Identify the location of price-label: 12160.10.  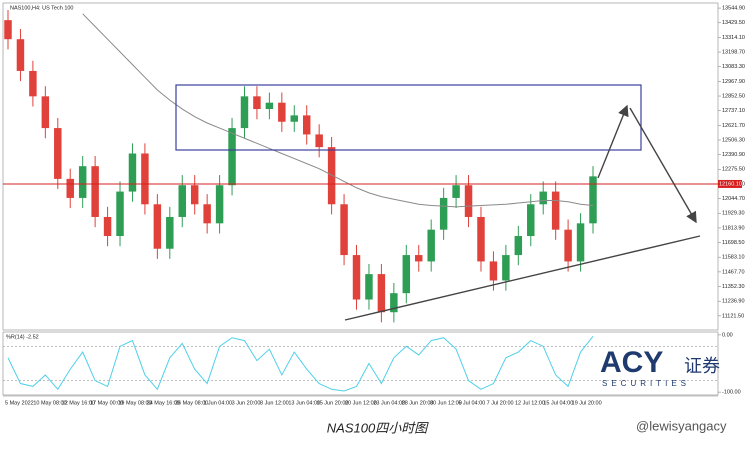
(730, 184).